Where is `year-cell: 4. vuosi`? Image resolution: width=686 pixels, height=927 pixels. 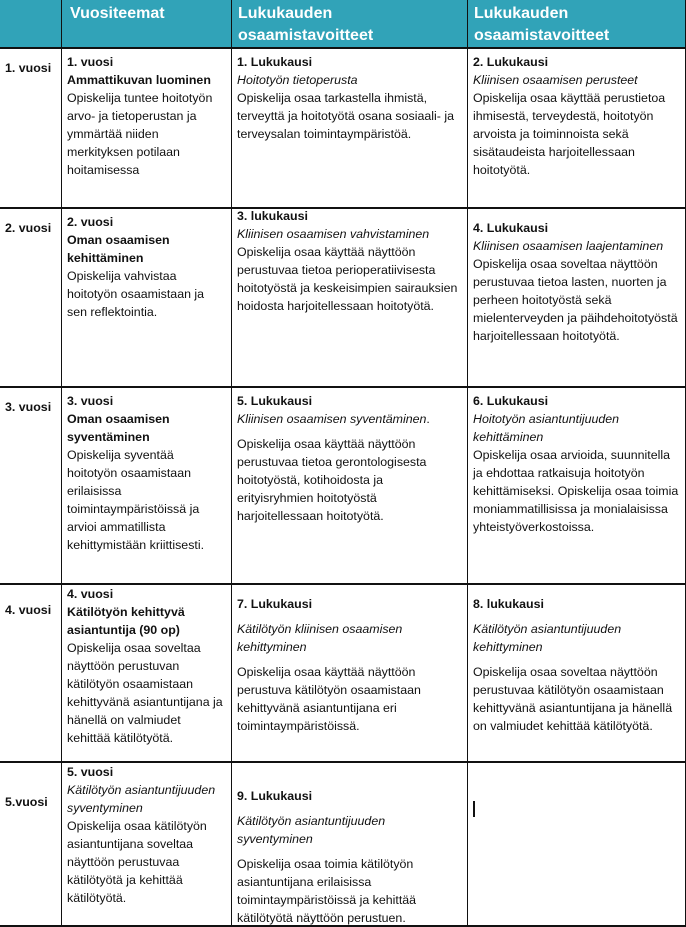
year-cell: 4. vuosi is located at coordinates (28, 610).